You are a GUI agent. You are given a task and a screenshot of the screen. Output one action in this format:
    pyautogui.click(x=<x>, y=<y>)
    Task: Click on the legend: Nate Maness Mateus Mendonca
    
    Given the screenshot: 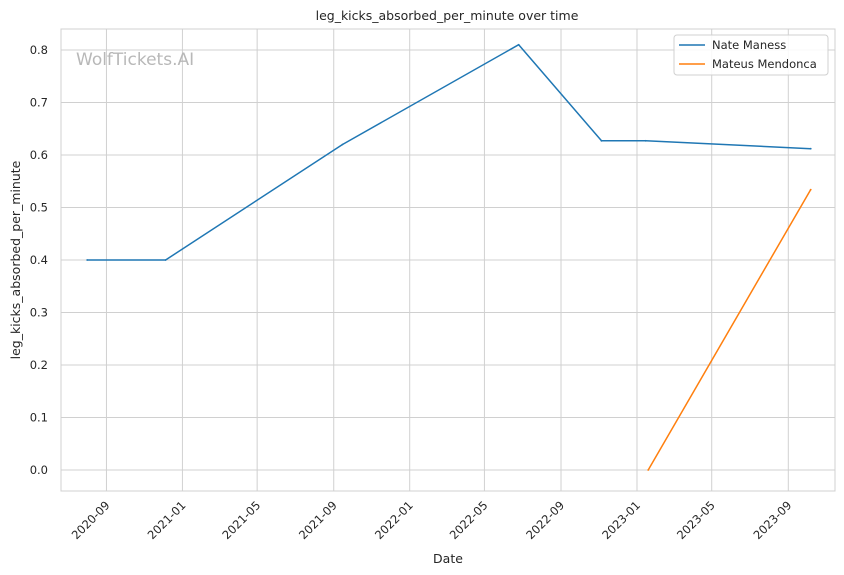 What is the action you would take?
    pyautogui.click(x=751, y=55)
    